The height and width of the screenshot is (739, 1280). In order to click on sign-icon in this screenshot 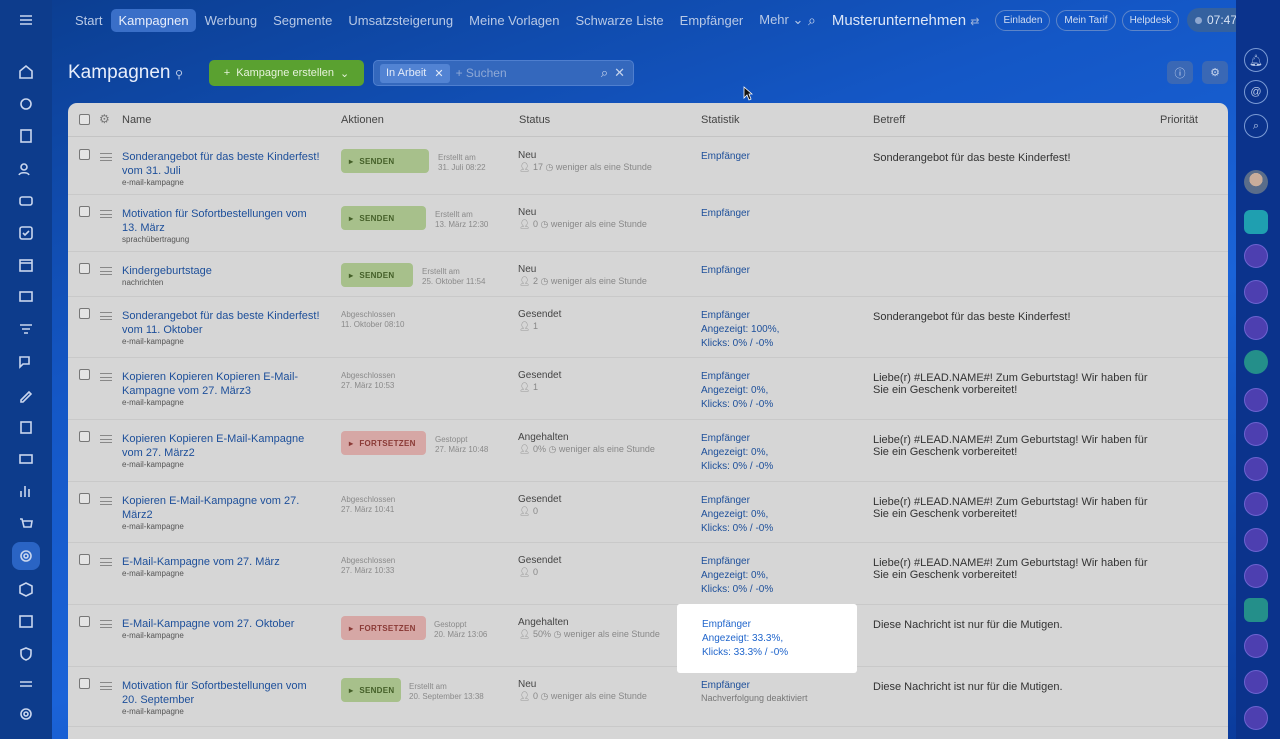, I will do `click(26, 395)`.